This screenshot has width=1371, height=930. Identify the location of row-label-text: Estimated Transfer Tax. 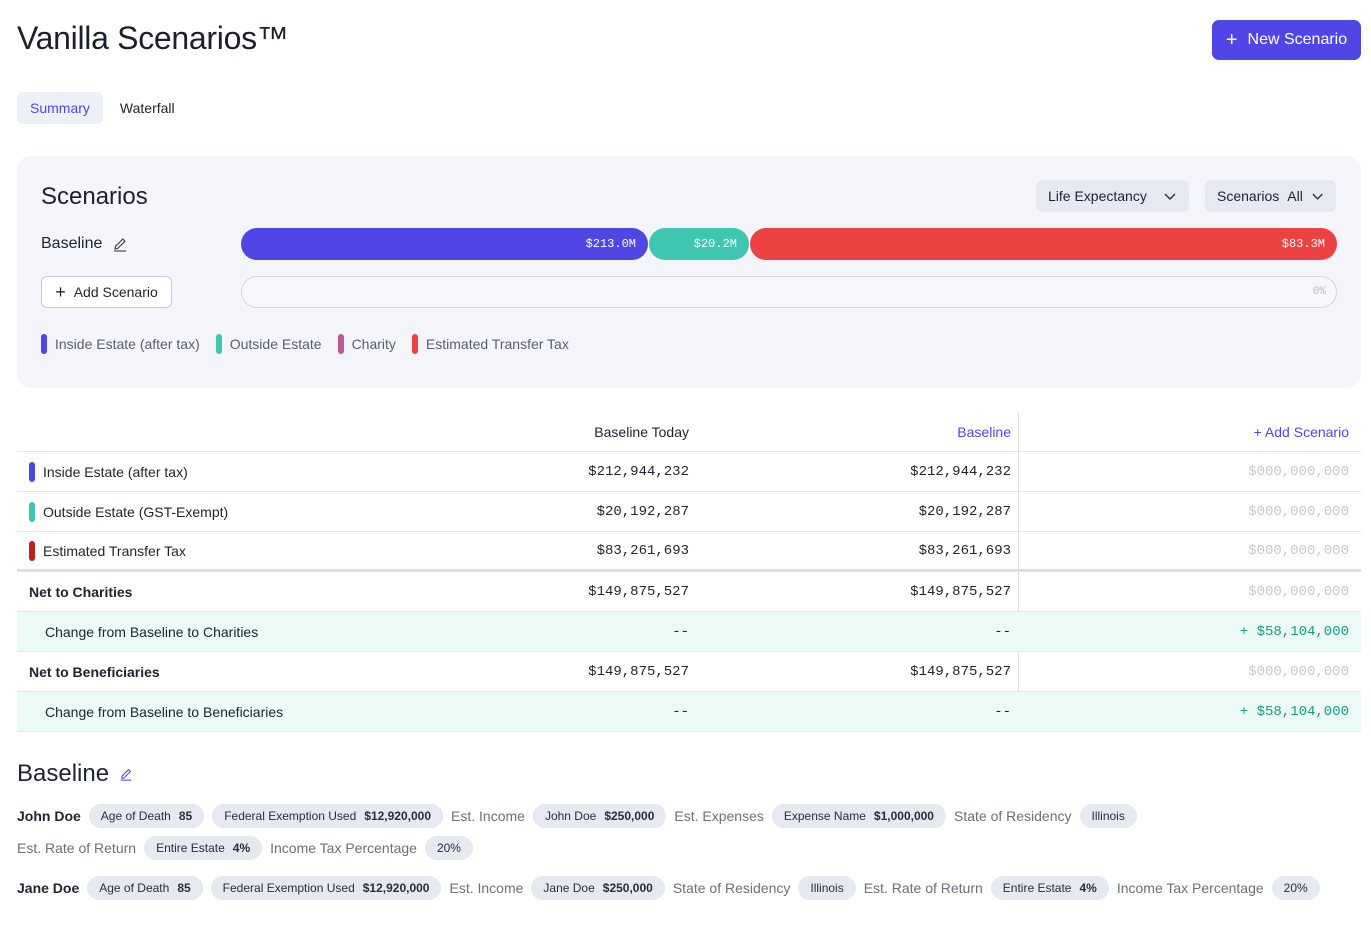
(114, 550).